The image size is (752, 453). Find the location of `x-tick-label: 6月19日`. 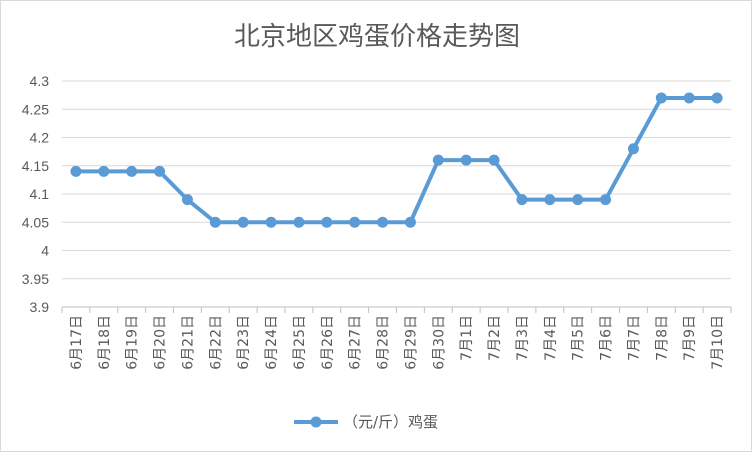

x-tick-label: 6月19日 is located at coordinates (133, 342).